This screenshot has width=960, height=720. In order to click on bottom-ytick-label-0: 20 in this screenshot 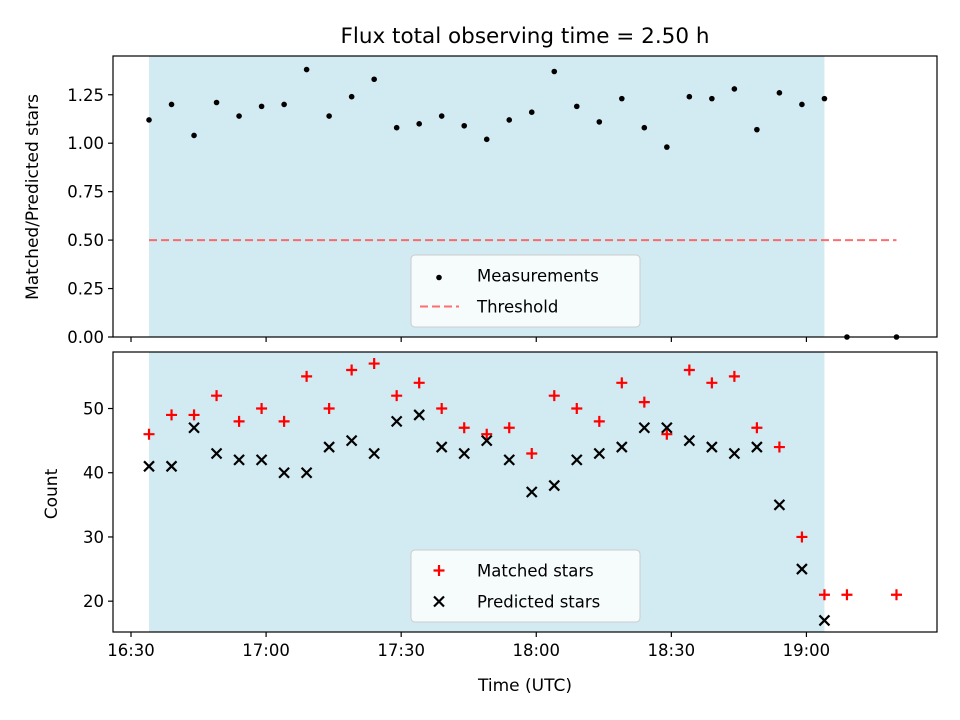, I will do `click(93, 601)`.